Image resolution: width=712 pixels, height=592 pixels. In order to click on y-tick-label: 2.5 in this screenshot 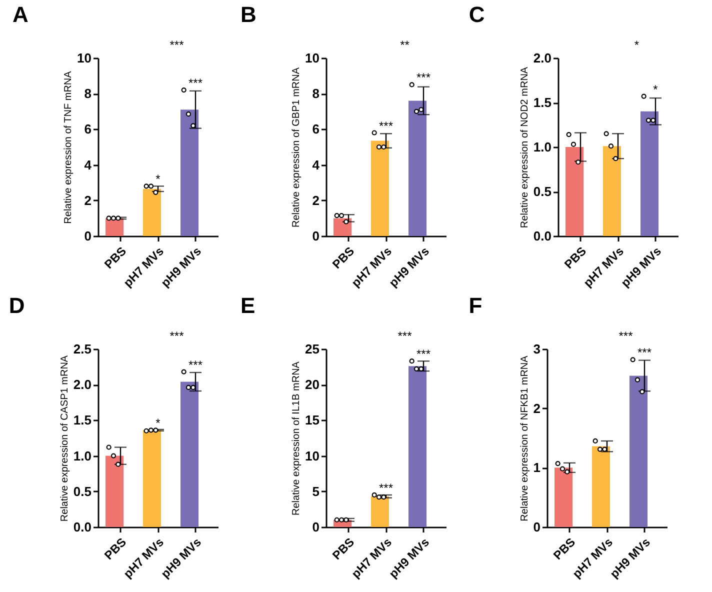, I will do `click(82, 349)`.